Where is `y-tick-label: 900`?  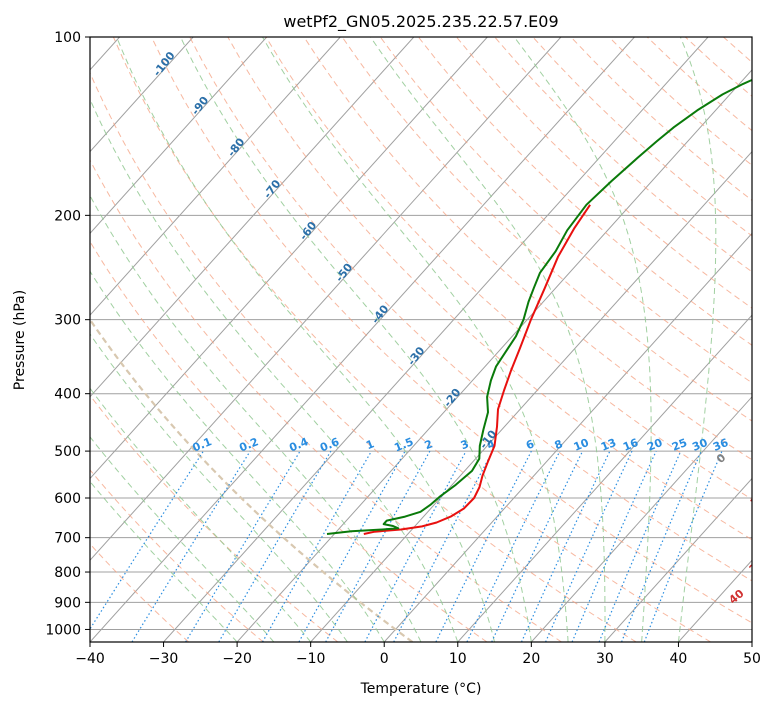
y-tick-label: 900 is located at coordinates (67, 603).